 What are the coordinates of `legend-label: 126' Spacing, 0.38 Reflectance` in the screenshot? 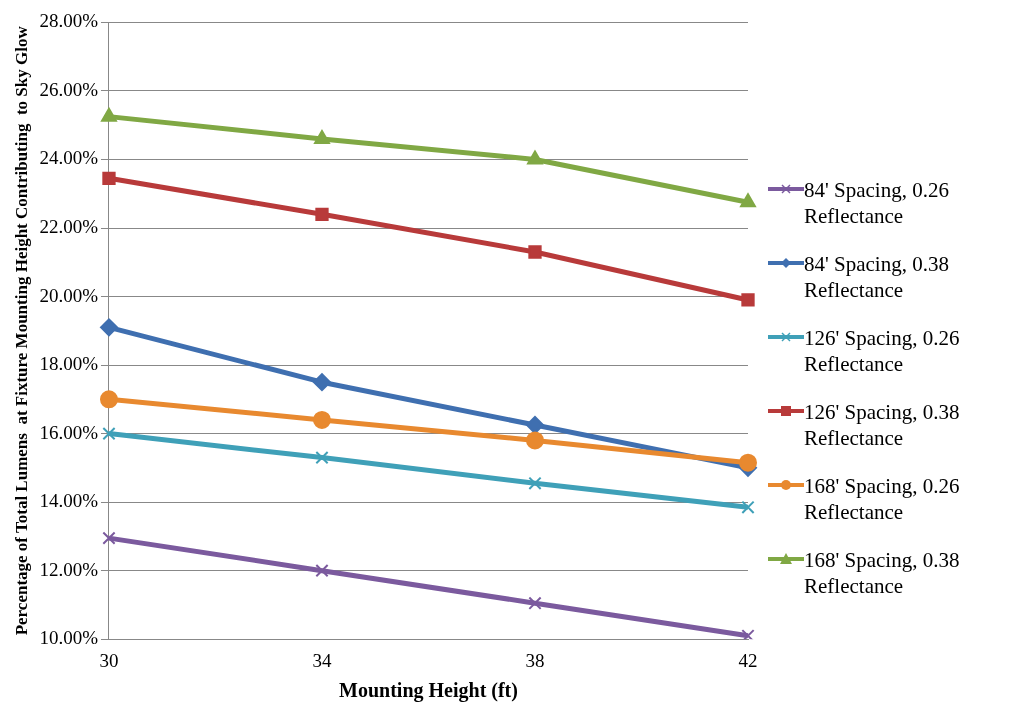 It's located at (882, 425).